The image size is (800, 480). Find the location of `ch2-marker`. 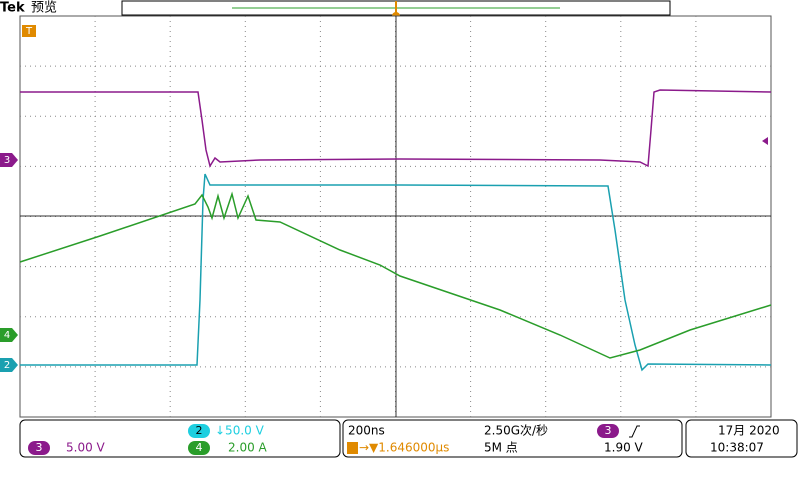

ch2-marker is located at coordinates (9, 365).